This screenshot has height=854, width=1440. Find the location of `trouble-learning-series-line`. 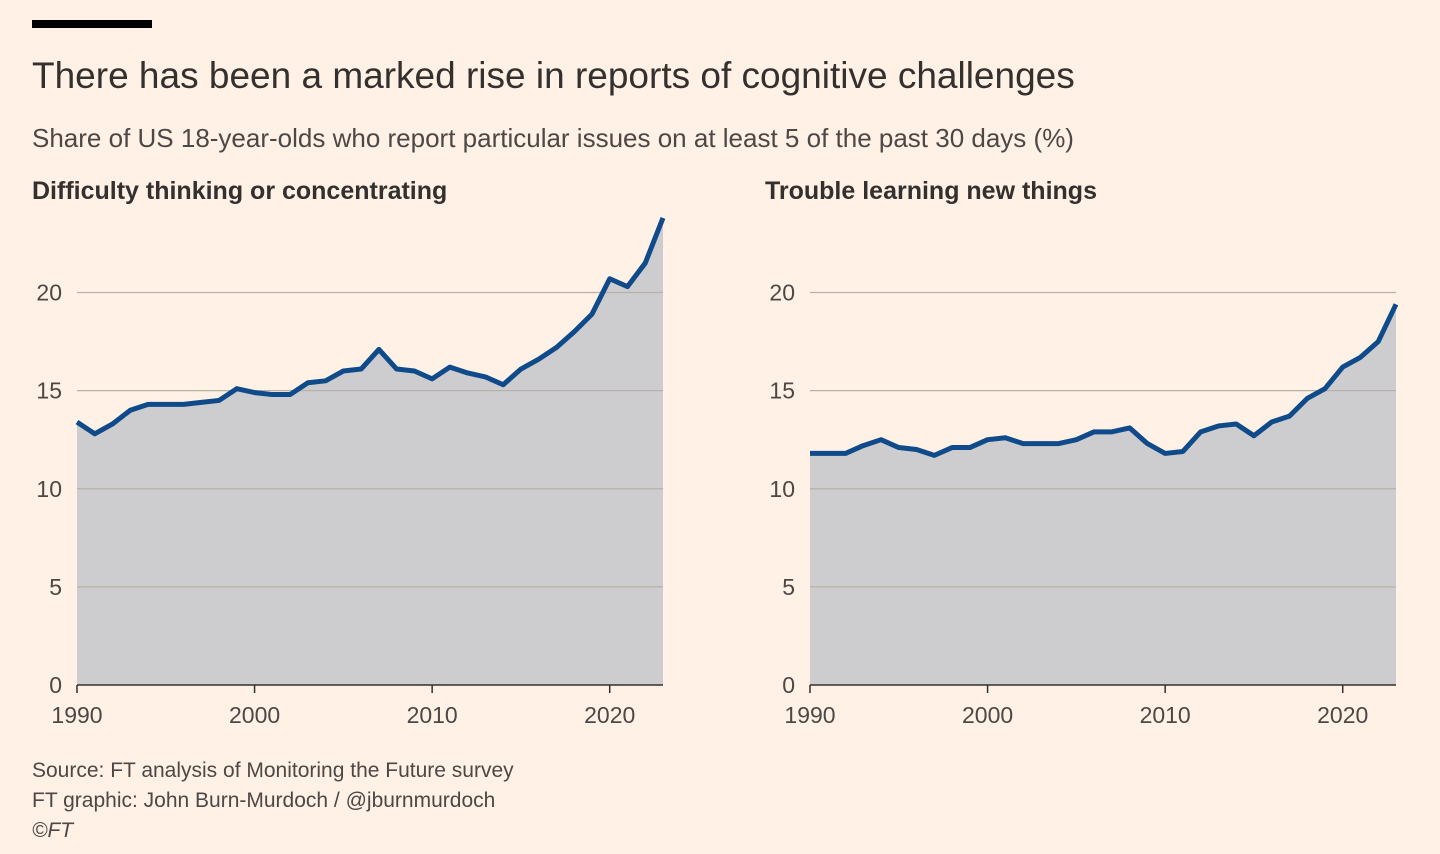

trouble-learning-series-line is located at coordinates (1104, 380).